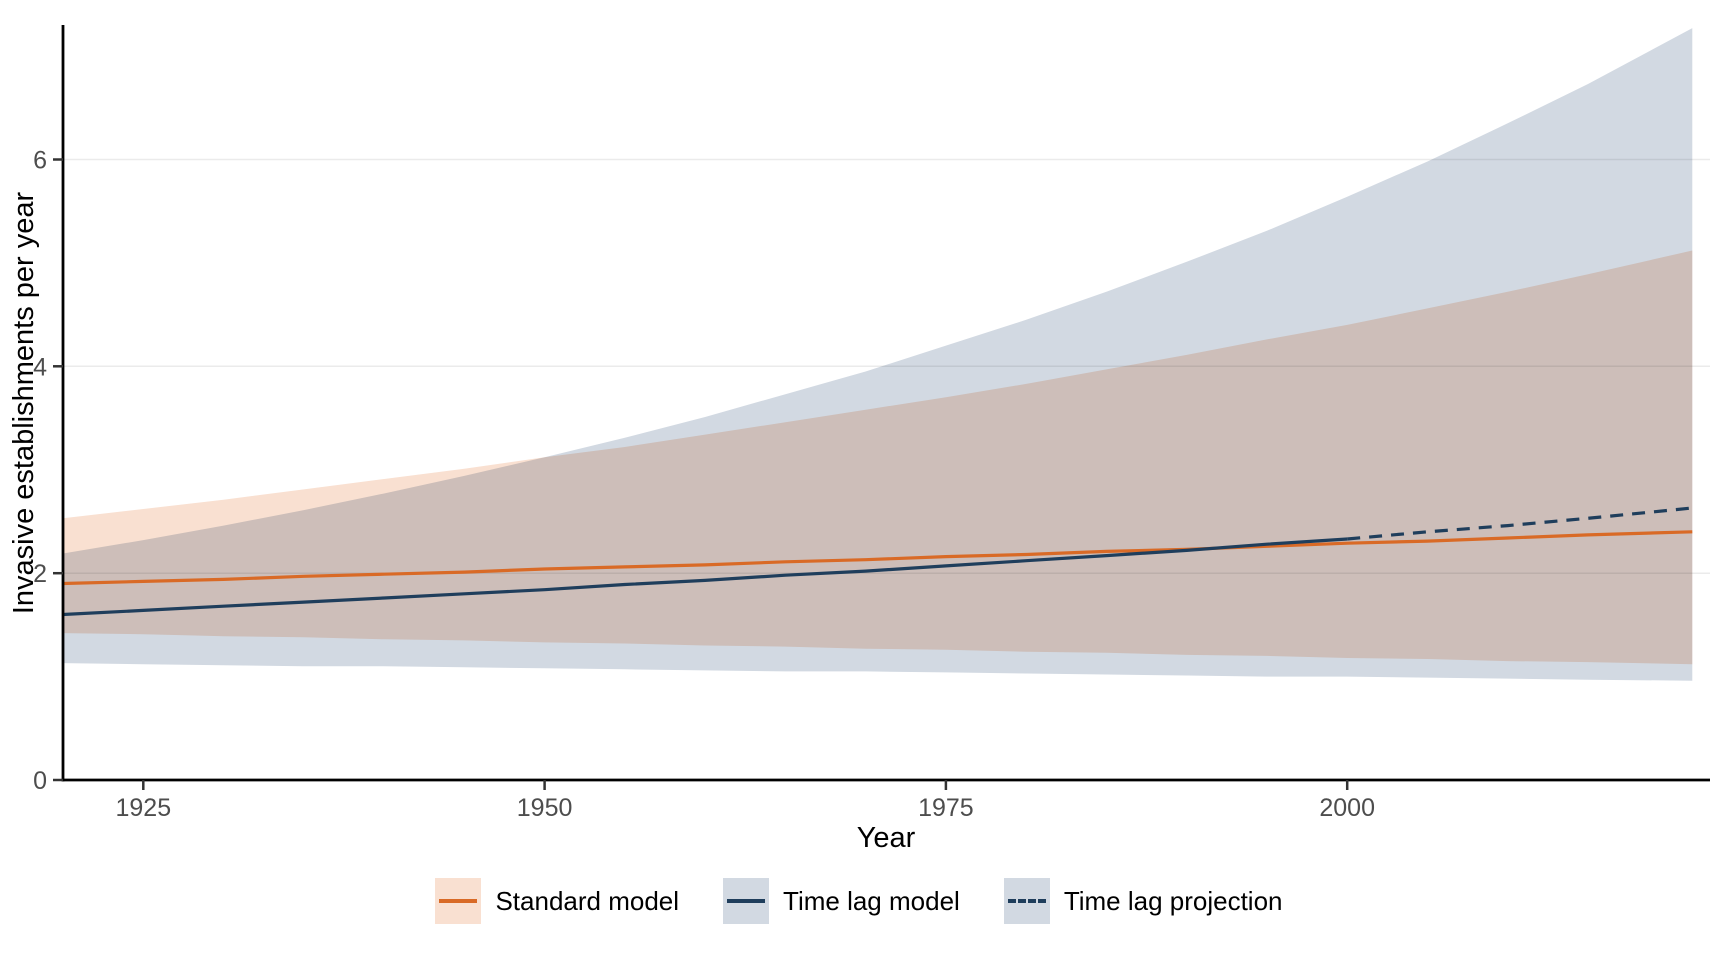 The height and width of the screenshot is (960, 1718). I want to click on legend-item-time-lag-projection: Time lag projection, so click(1143, 901).